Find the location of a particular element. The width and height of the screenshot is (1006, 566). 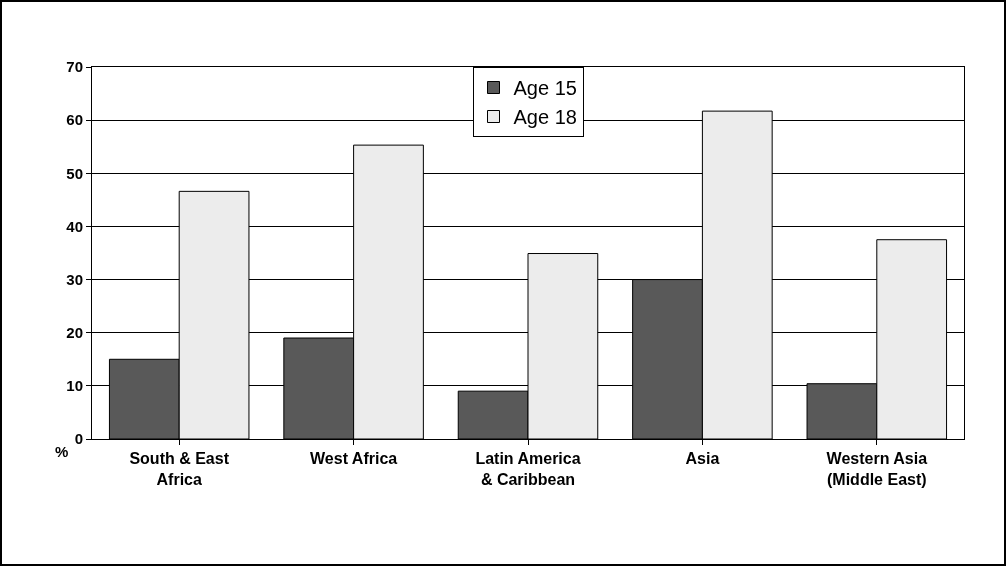

x-tick-label: Asia is located at coordinates (702, 459).